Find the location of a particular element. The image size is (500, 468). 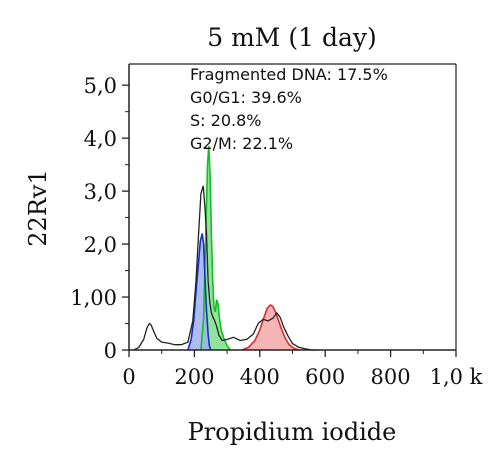

x-tick-label: 200 is located at coordinates (194, 377).